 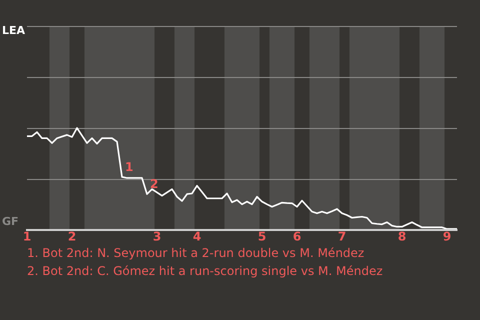 What do you see at coordinates (342, 236) in the screenshot?
I see `x-tick-label: 7` at bounding box center [342, 236].